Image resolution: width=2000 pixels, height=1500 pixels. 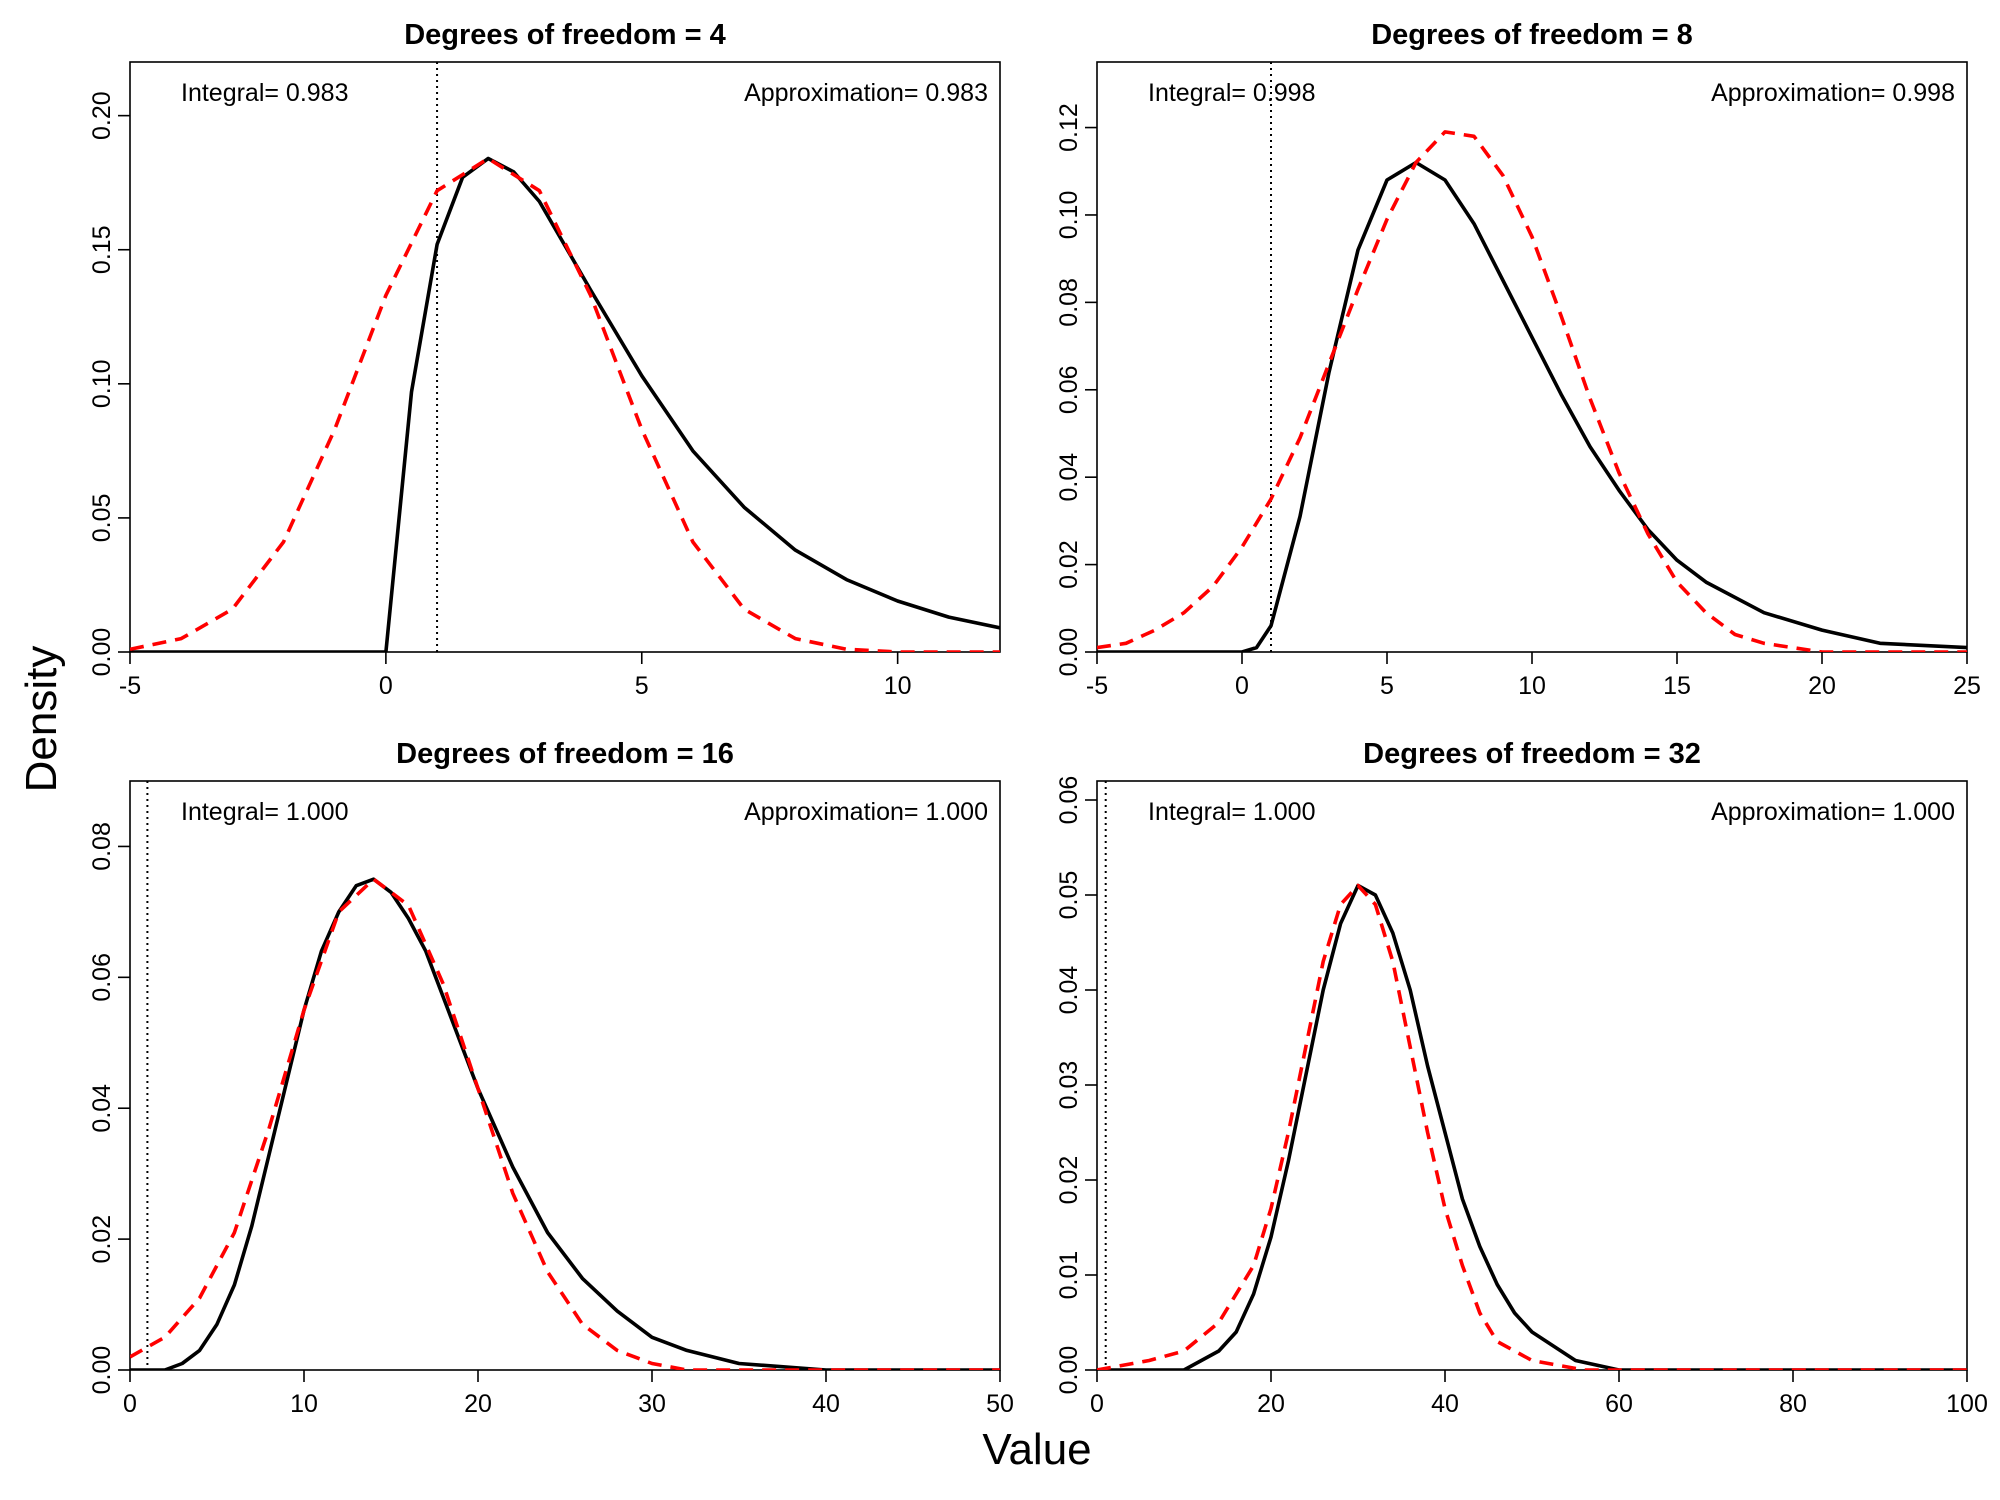 I want to click on panel-title: Degrees of freedom = 4, so click(x=565, y=35).